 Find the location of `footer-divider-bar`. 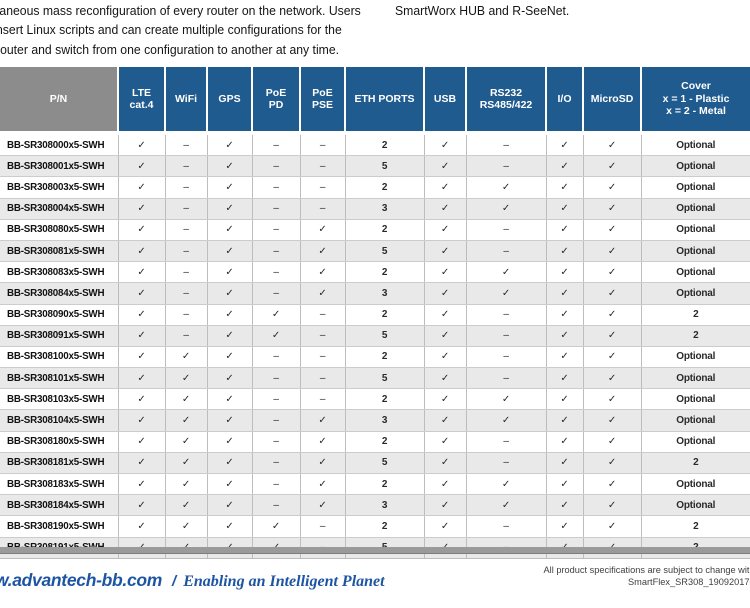

footer-divider-bar is located at coordinates (375, 550).